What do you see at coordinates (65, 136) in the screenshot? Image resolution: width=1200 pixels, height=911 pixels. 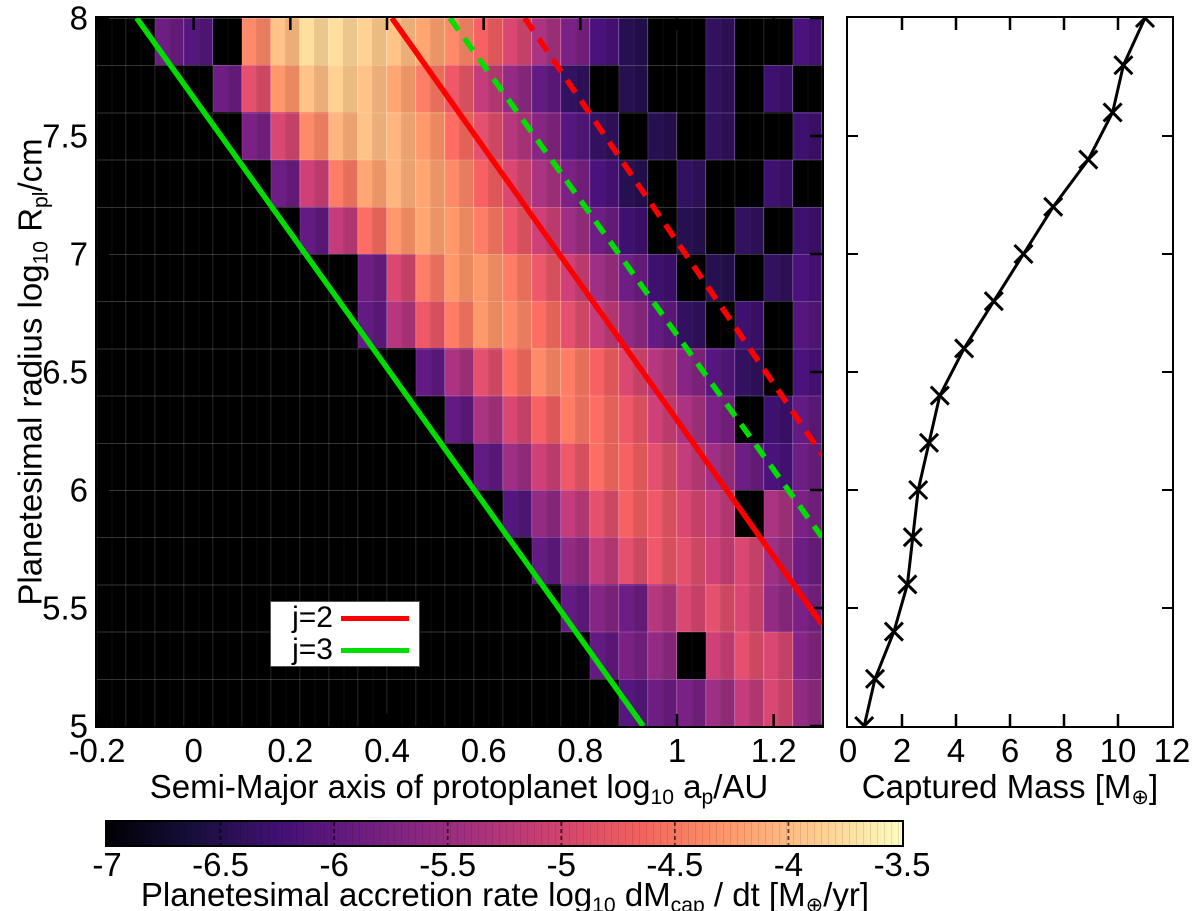 I see `heatmap-y-tick-label: 7.5` at bounding box center [65, 136].